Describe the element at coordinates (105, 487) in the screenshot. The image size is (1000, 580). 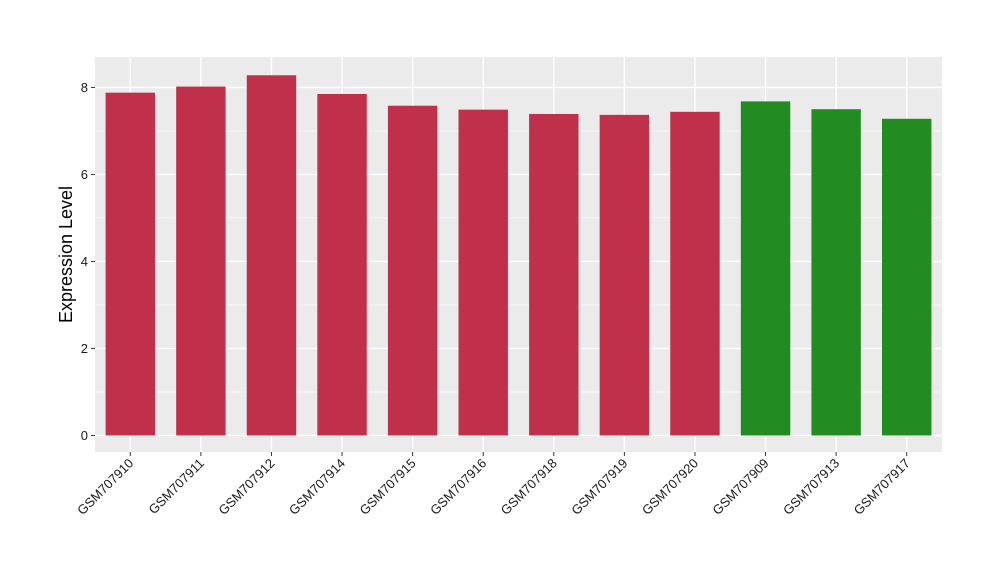
I see `x-tick-label: GSM707910` at that location.